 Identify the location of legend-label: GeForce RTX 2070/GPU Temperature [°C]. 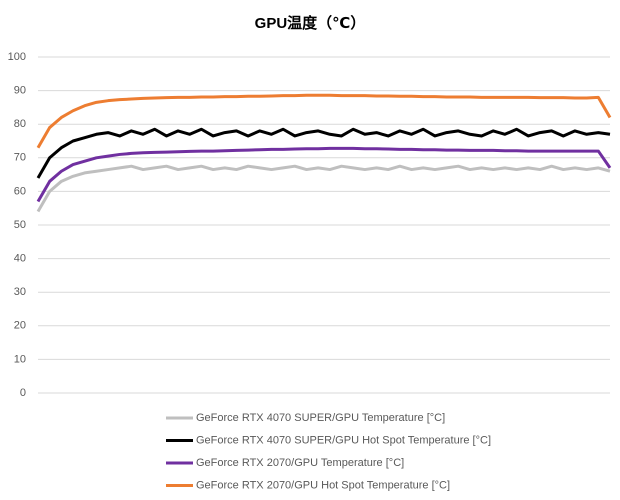
(300, 463).